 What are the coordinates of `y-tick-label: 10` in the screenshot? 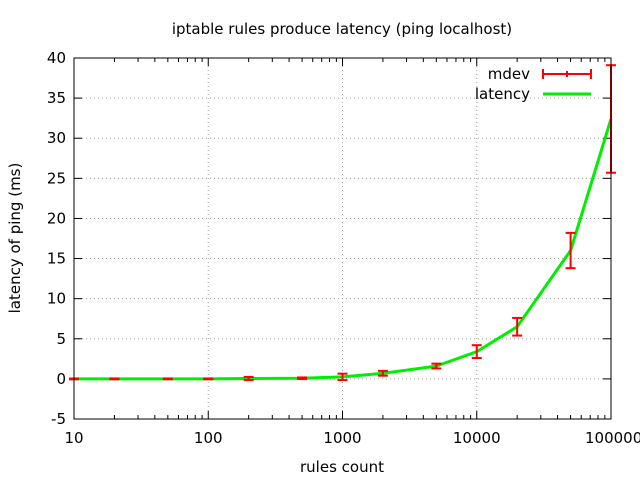 It's located at (56, 299).